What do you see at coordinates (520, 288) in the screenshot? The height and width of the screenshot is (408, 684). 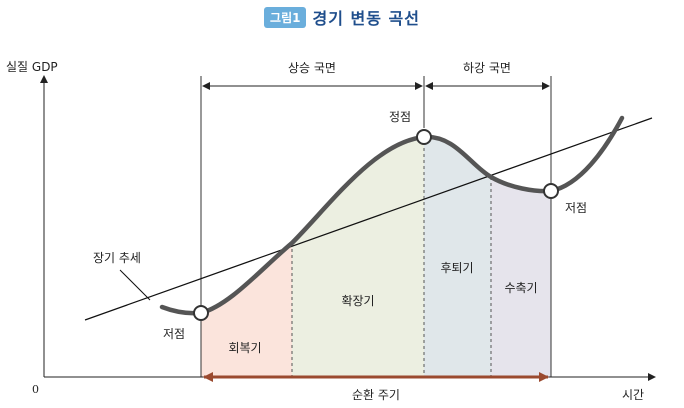 I see `contraction-label: 수축기` at bounding box center [520, 288].